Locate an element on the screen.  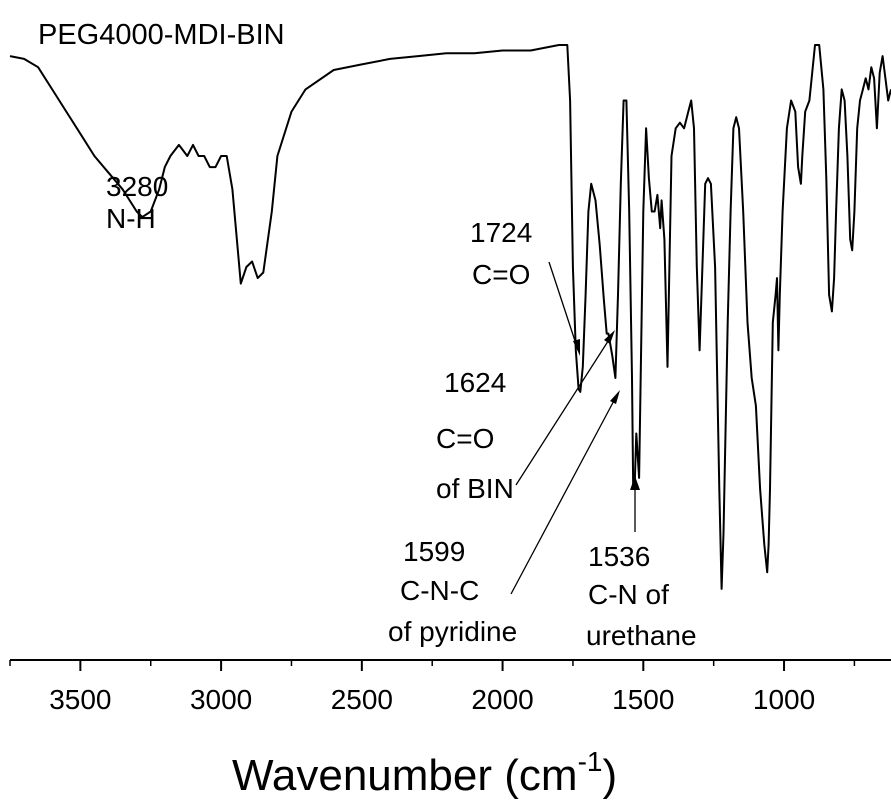
annotation-1724: 1724 C=O is located at coordinates (505, 253).